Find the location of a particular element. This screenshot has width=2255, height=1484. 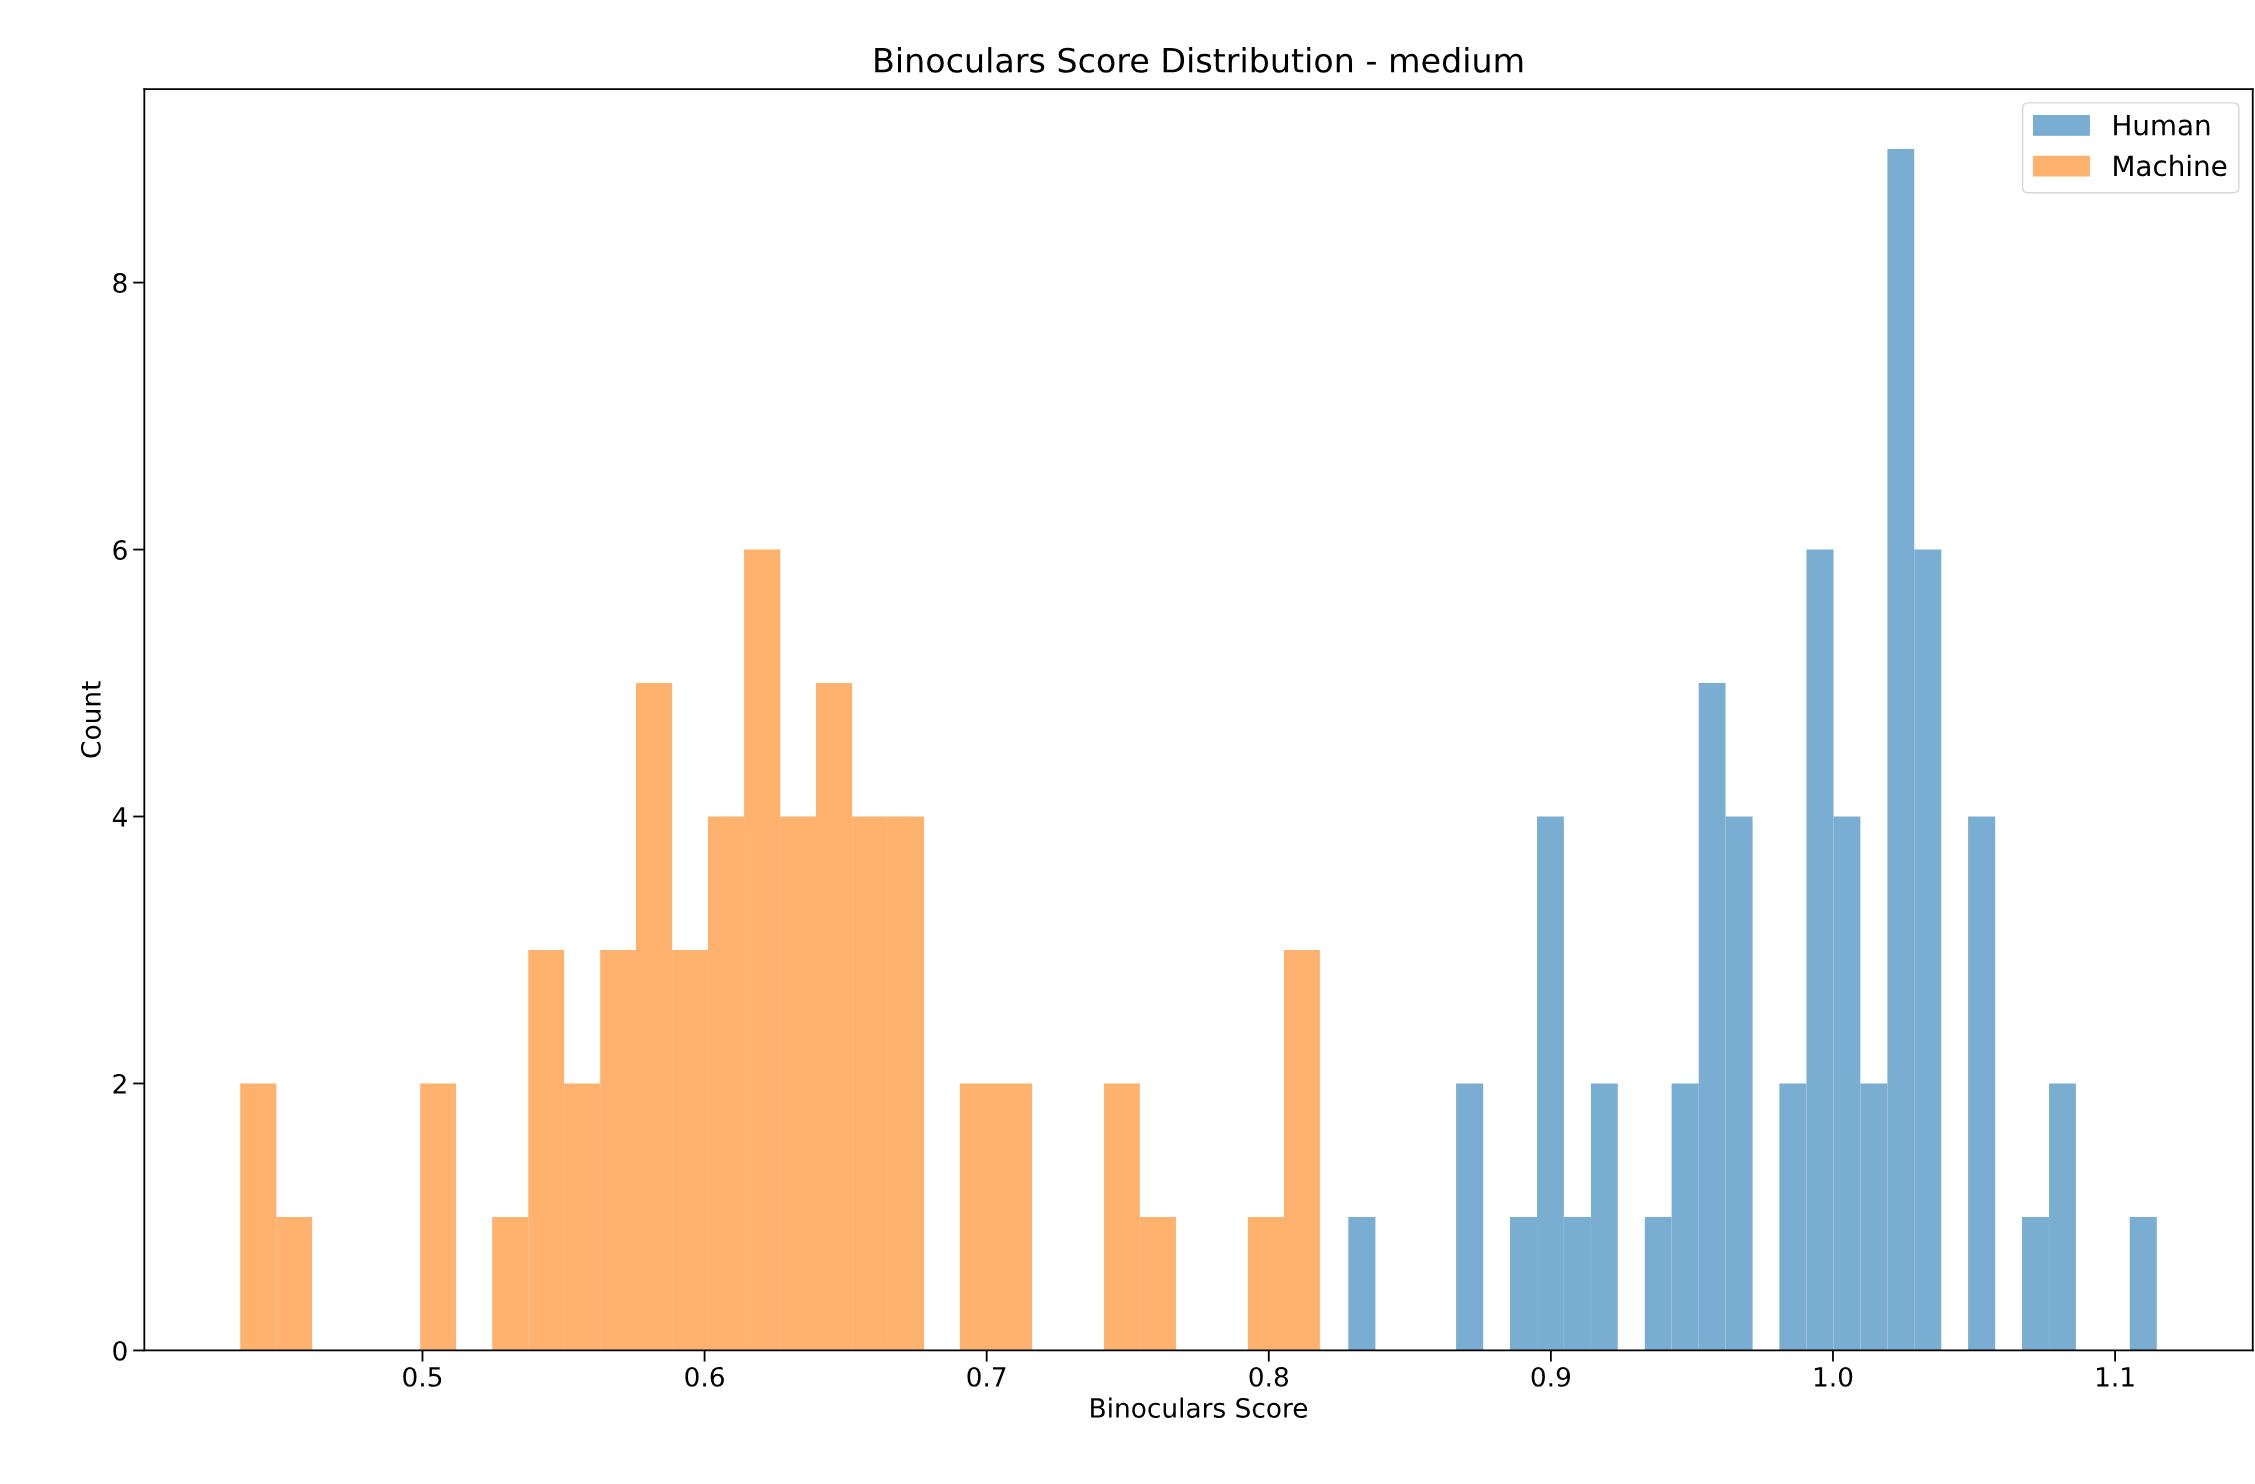

x-tick-label: 0.7 is located at coordinates (986, 1376).